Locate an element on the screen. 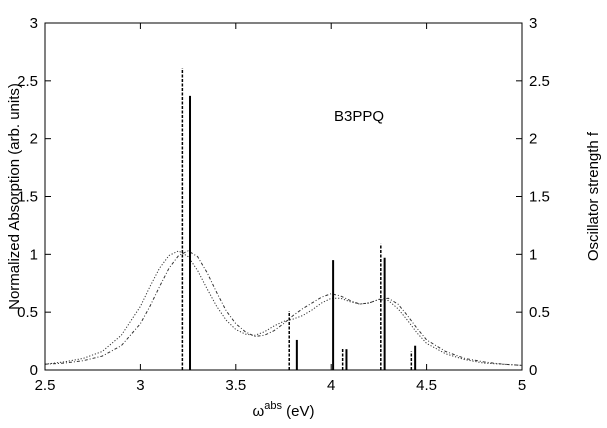  y2-tick-label: 0.5 is located at coordinates (539, 312).